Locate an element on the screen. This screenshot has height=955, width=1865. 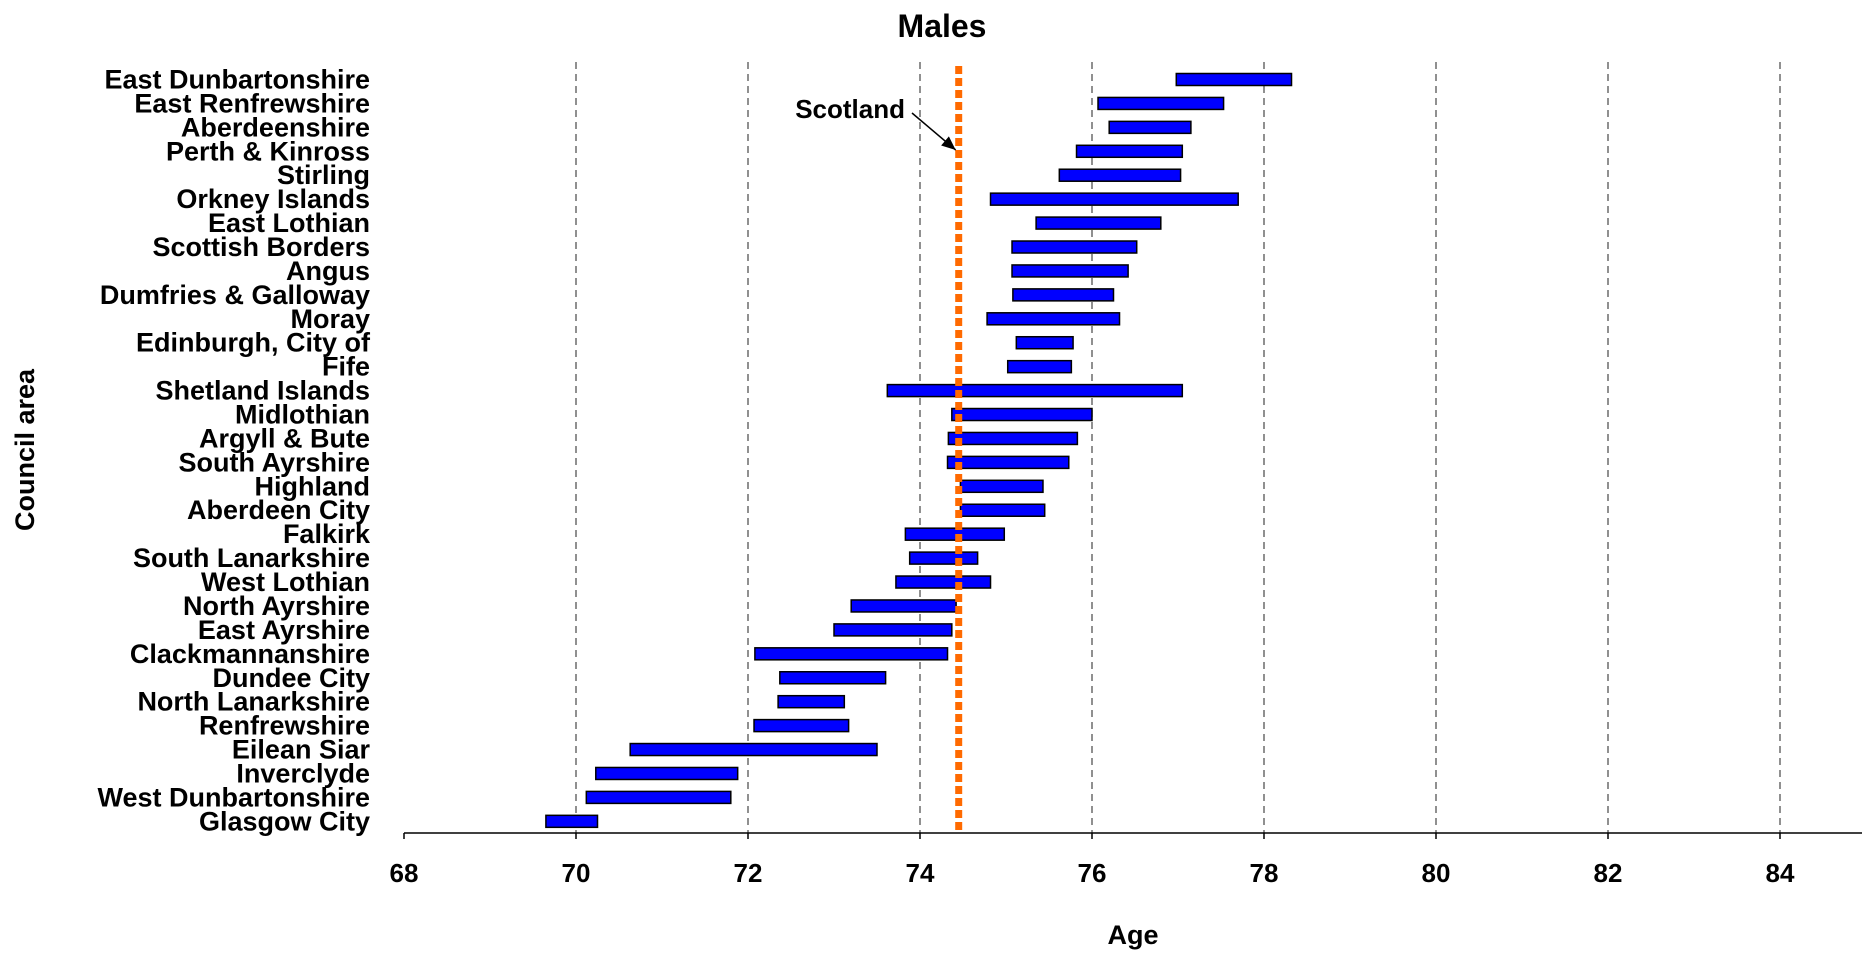
x-tick-label: 72 is located at coordinates (748, 873).